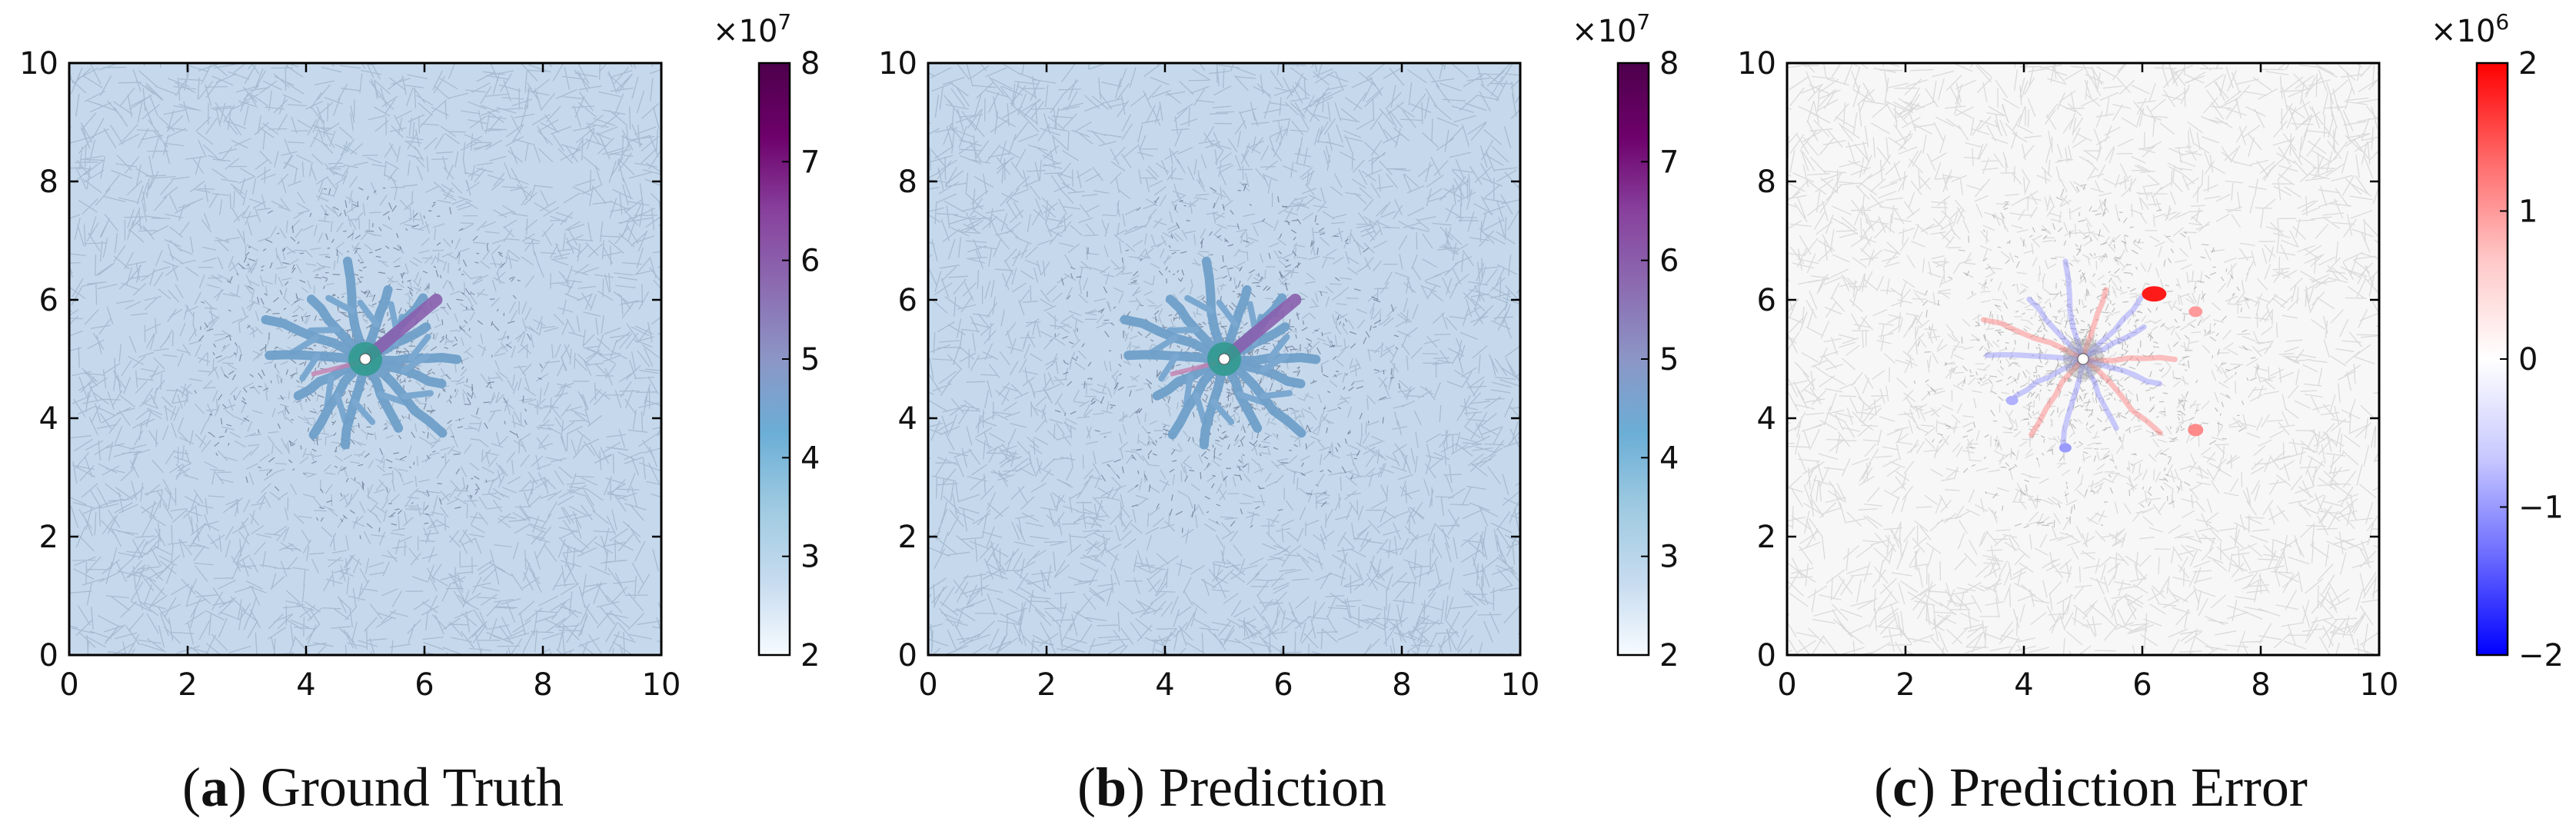  I want to click on caption-paren: ), so click(1136, 787).